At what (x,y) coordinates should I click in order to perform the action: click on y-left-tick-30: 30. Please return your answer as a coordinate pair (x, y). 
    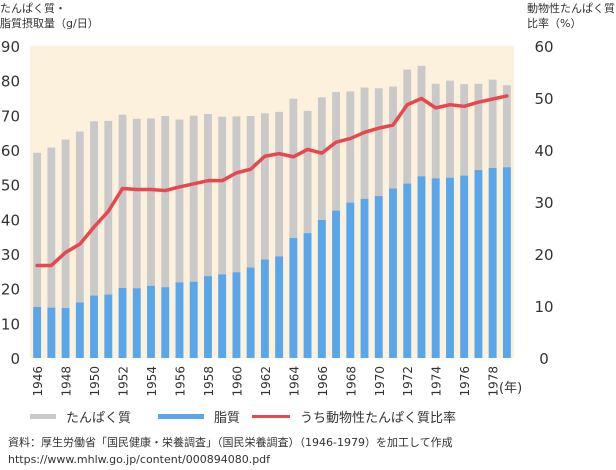
    Looking at the image, I should click on (10, 255).